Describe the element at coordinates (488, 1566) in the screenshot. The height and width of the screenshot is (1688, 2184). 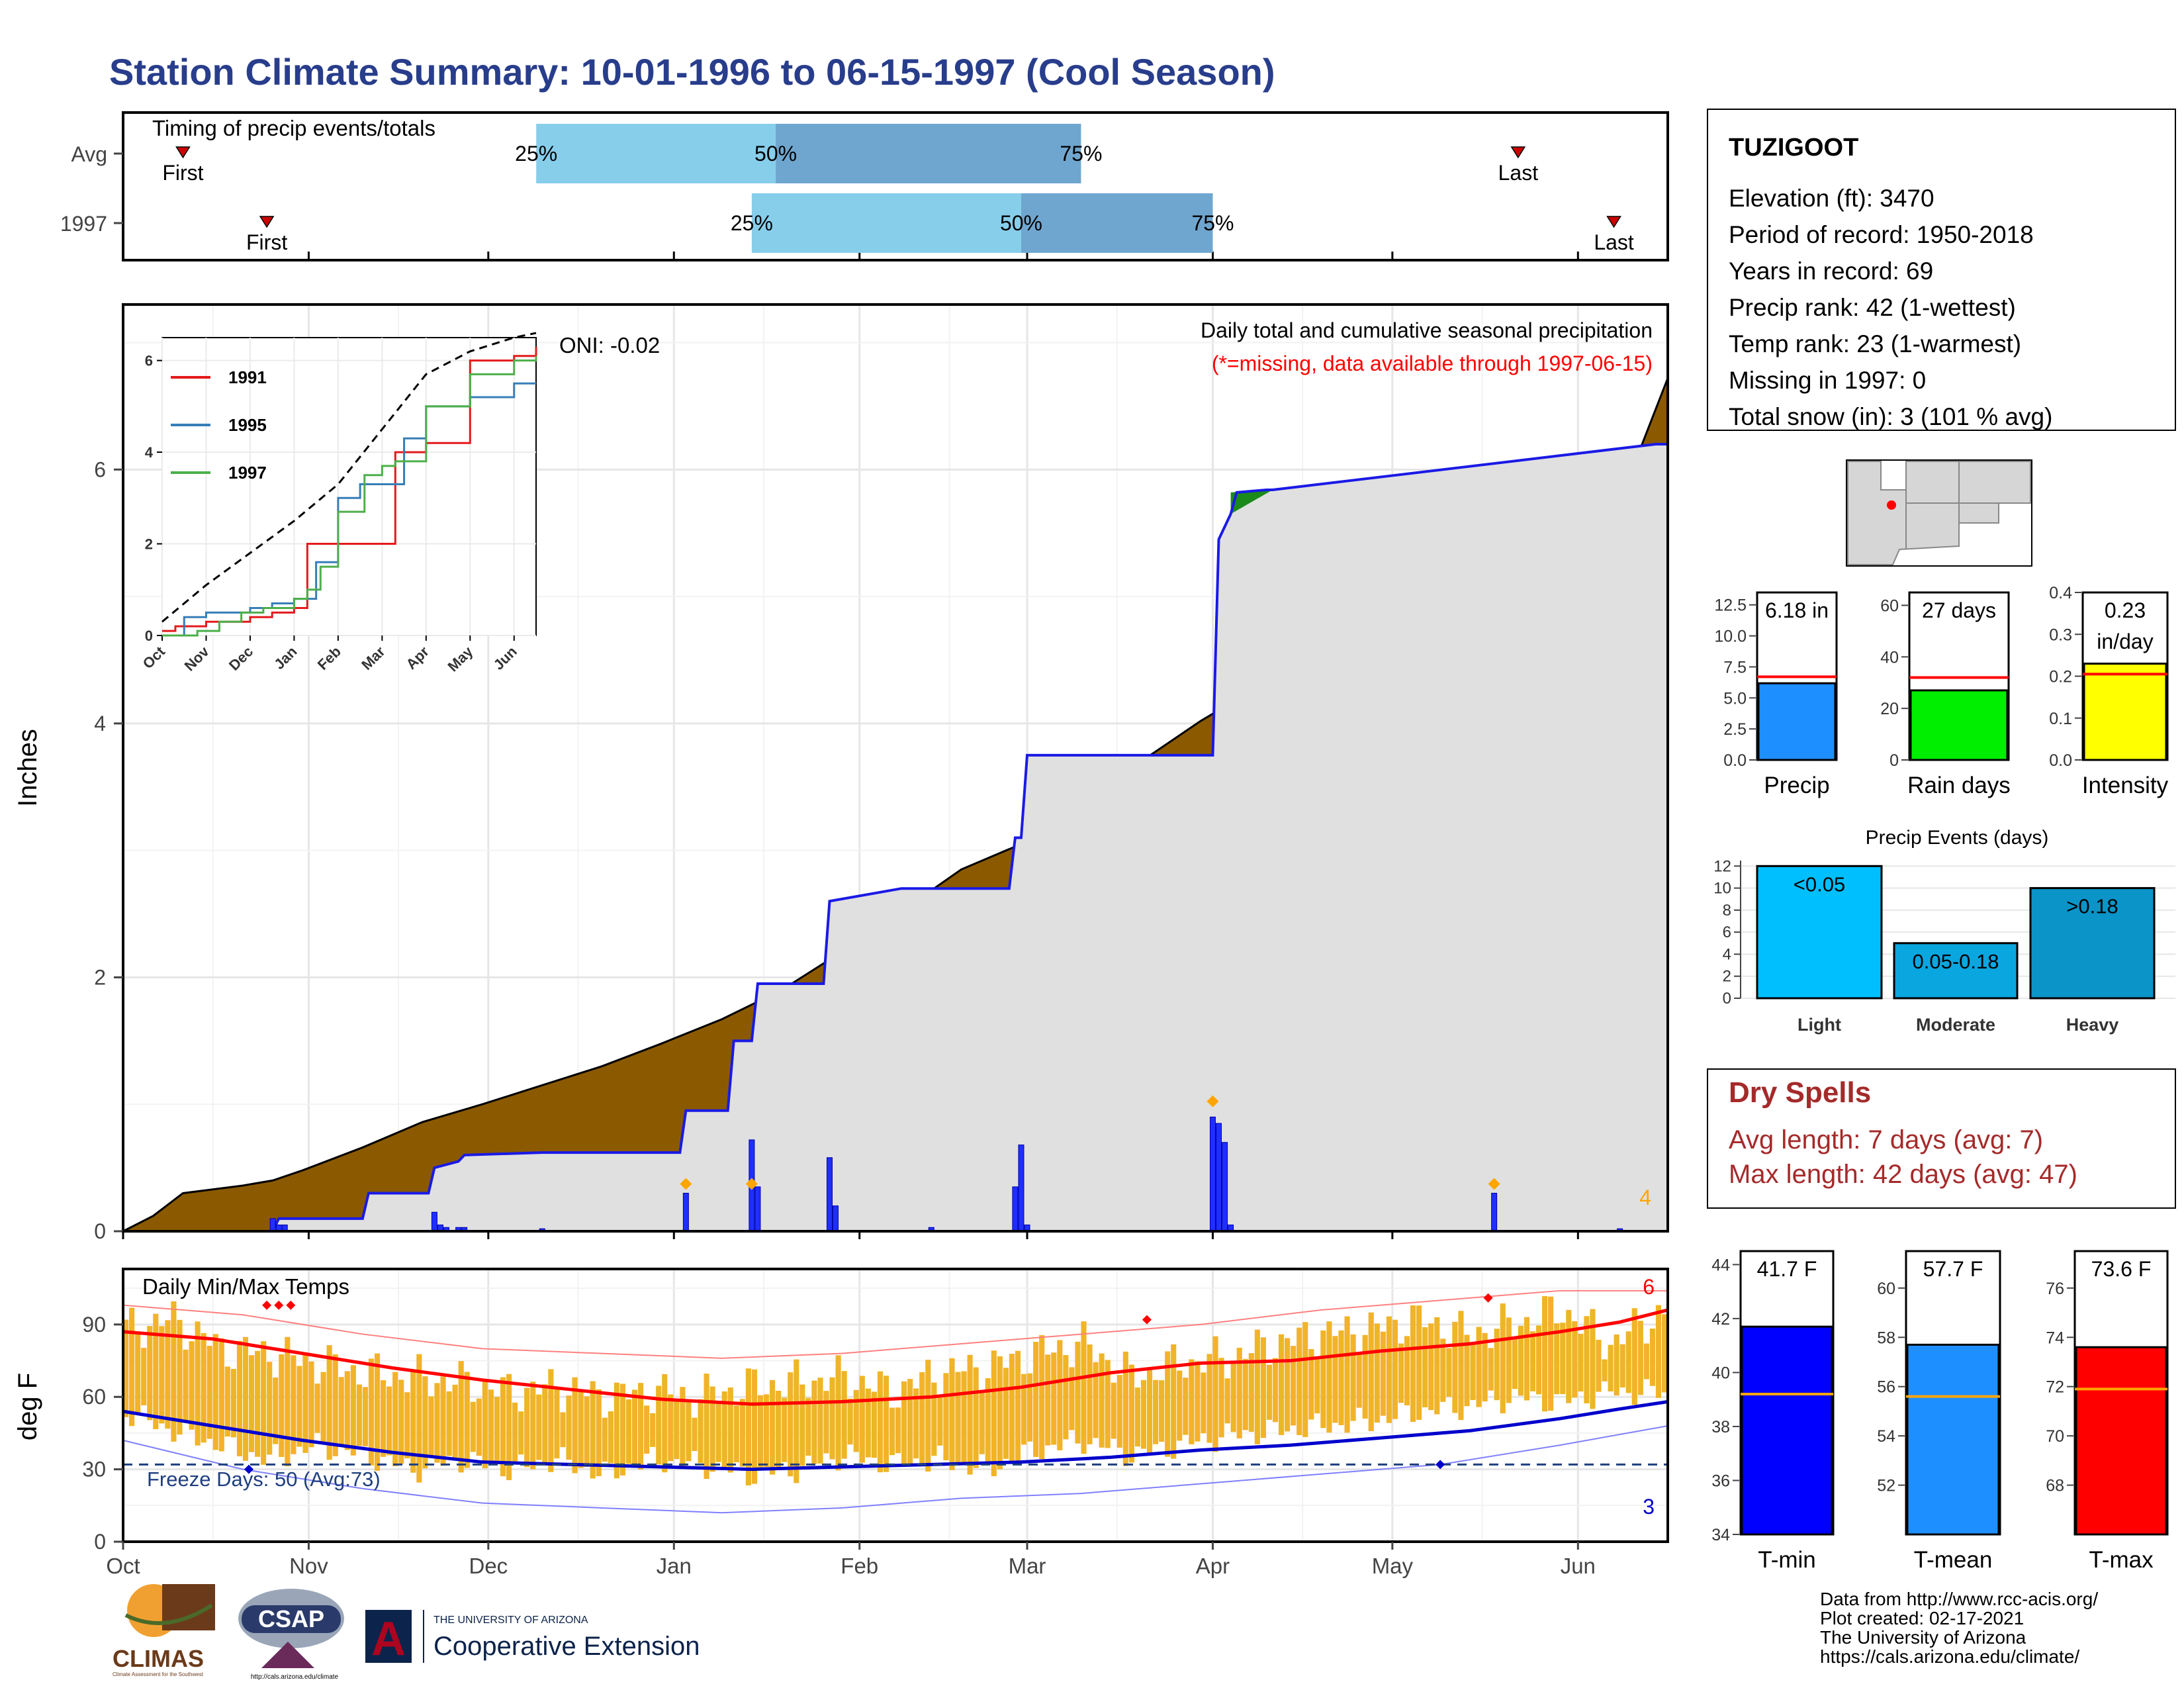
I see `month-label: Dec` at that location.